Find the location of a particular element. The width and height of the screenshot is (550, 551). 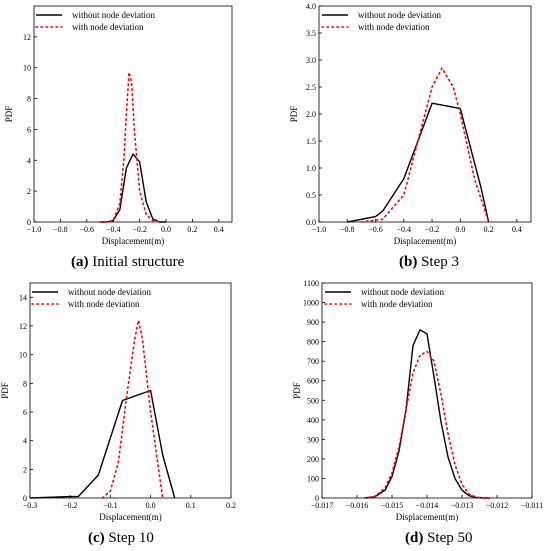

y-tick-label: 500 is located at coordinates (313, 400).